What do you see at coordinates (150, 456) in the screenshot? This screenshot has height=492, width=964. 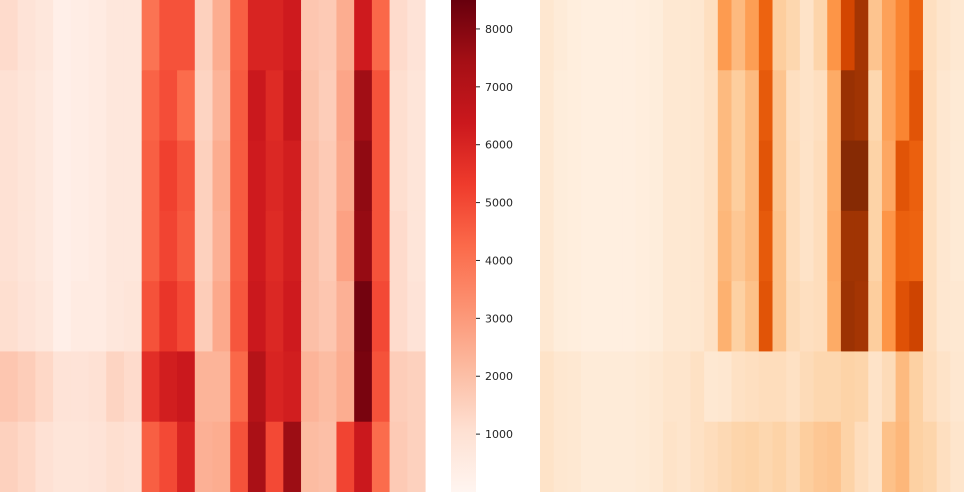 I see `left-heatmap-cell-r6-c8` at bounding box center [150, 456].